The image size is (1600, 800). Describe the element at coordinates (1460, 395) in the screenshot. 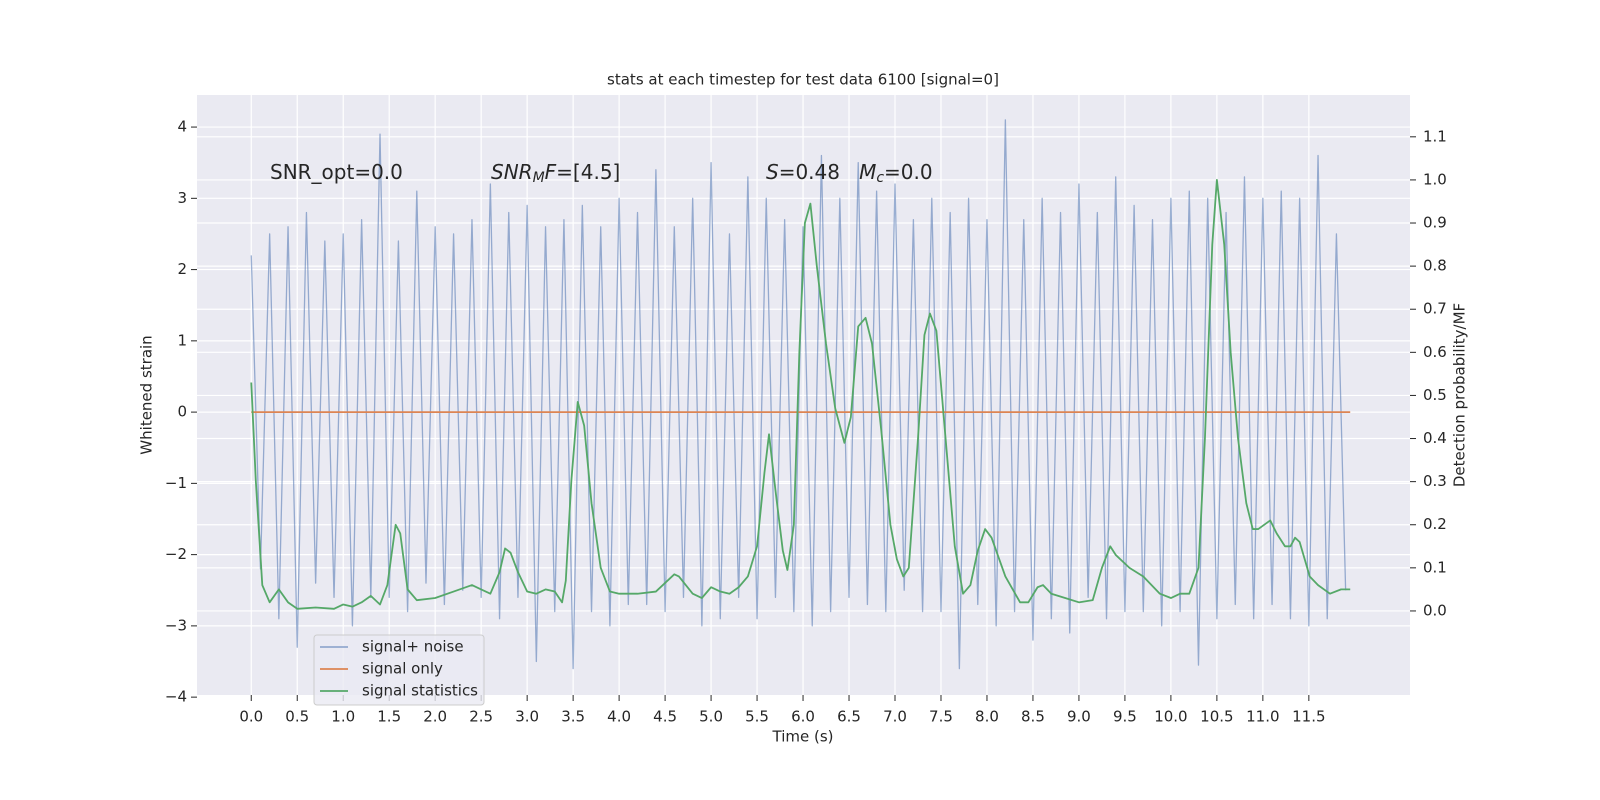

I see `y2-axis-label: Detection probability/MF` at that location.